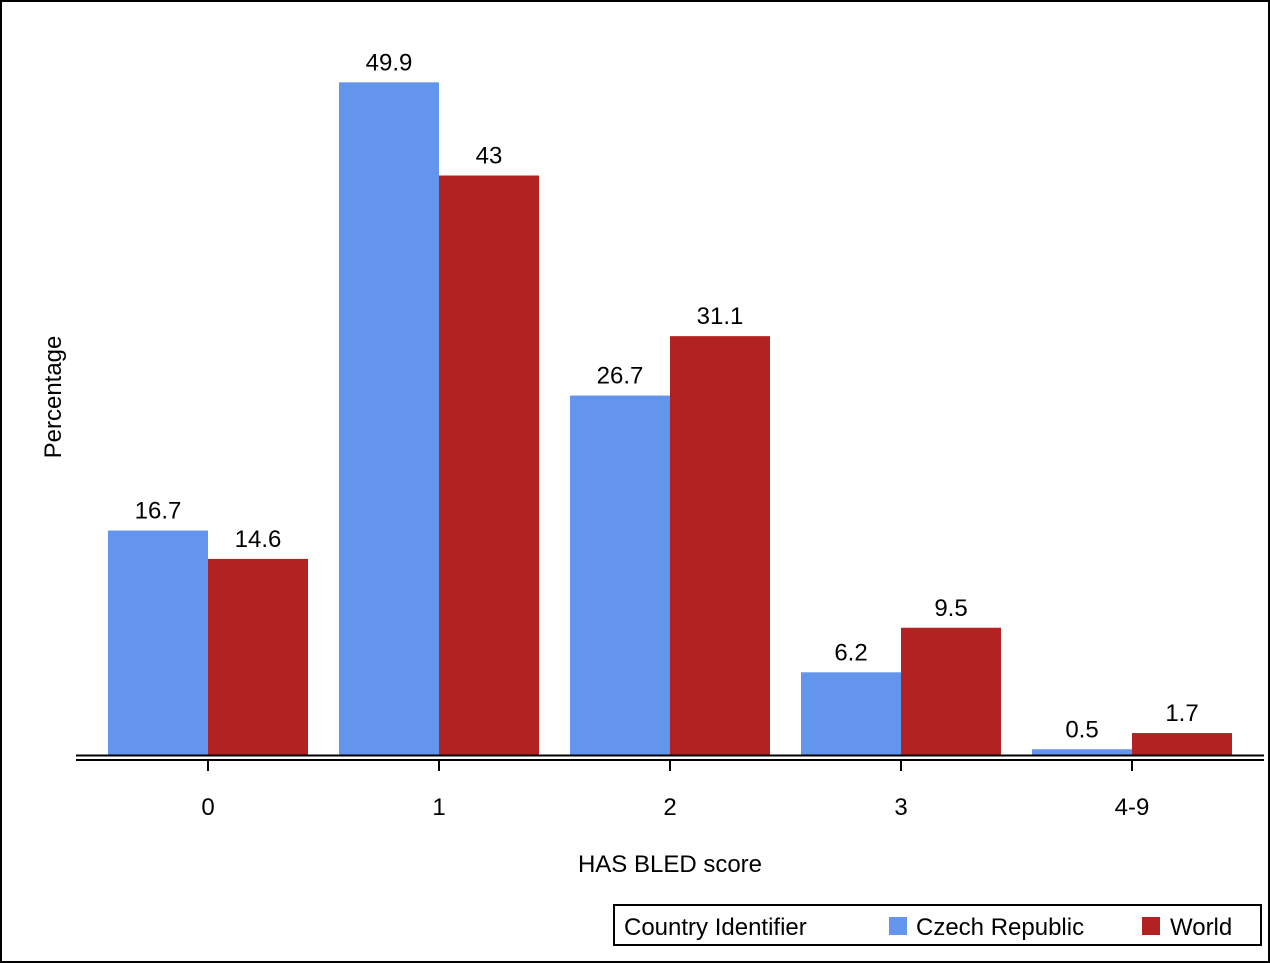  I want to click on data-label-czech-republic-2: 26.7, so click(620, 376).